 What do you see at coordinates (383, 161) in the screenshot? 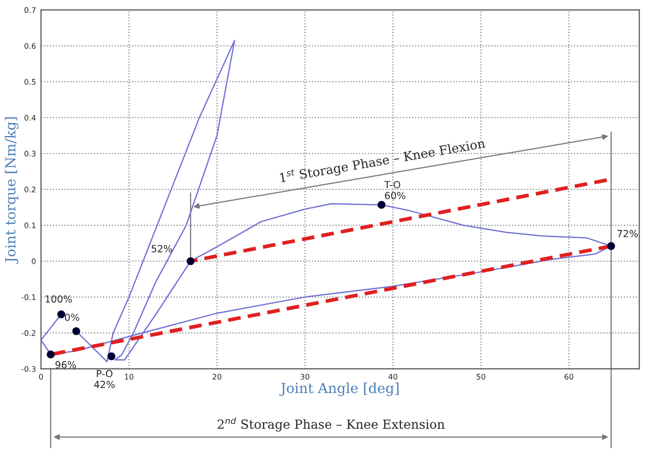
I see `annotation: 1$^{st}$ Storage Phase – Knee Flexion` at bounding box center [383, 161].